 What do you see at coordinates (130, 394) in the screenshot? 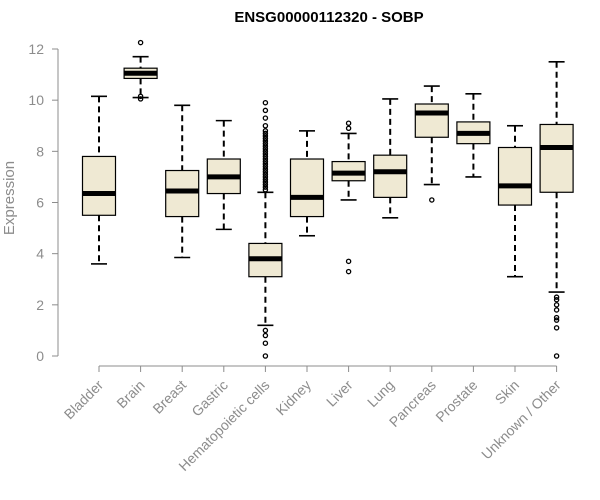
I see `x-tick-label: Brain` at bounding box center [130, 394].